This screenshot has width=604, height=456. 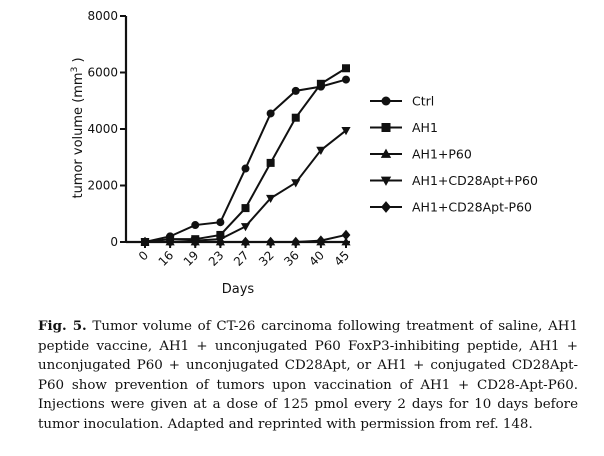 I want to click on x-tick-label: 36, so click(x=291, y=258).